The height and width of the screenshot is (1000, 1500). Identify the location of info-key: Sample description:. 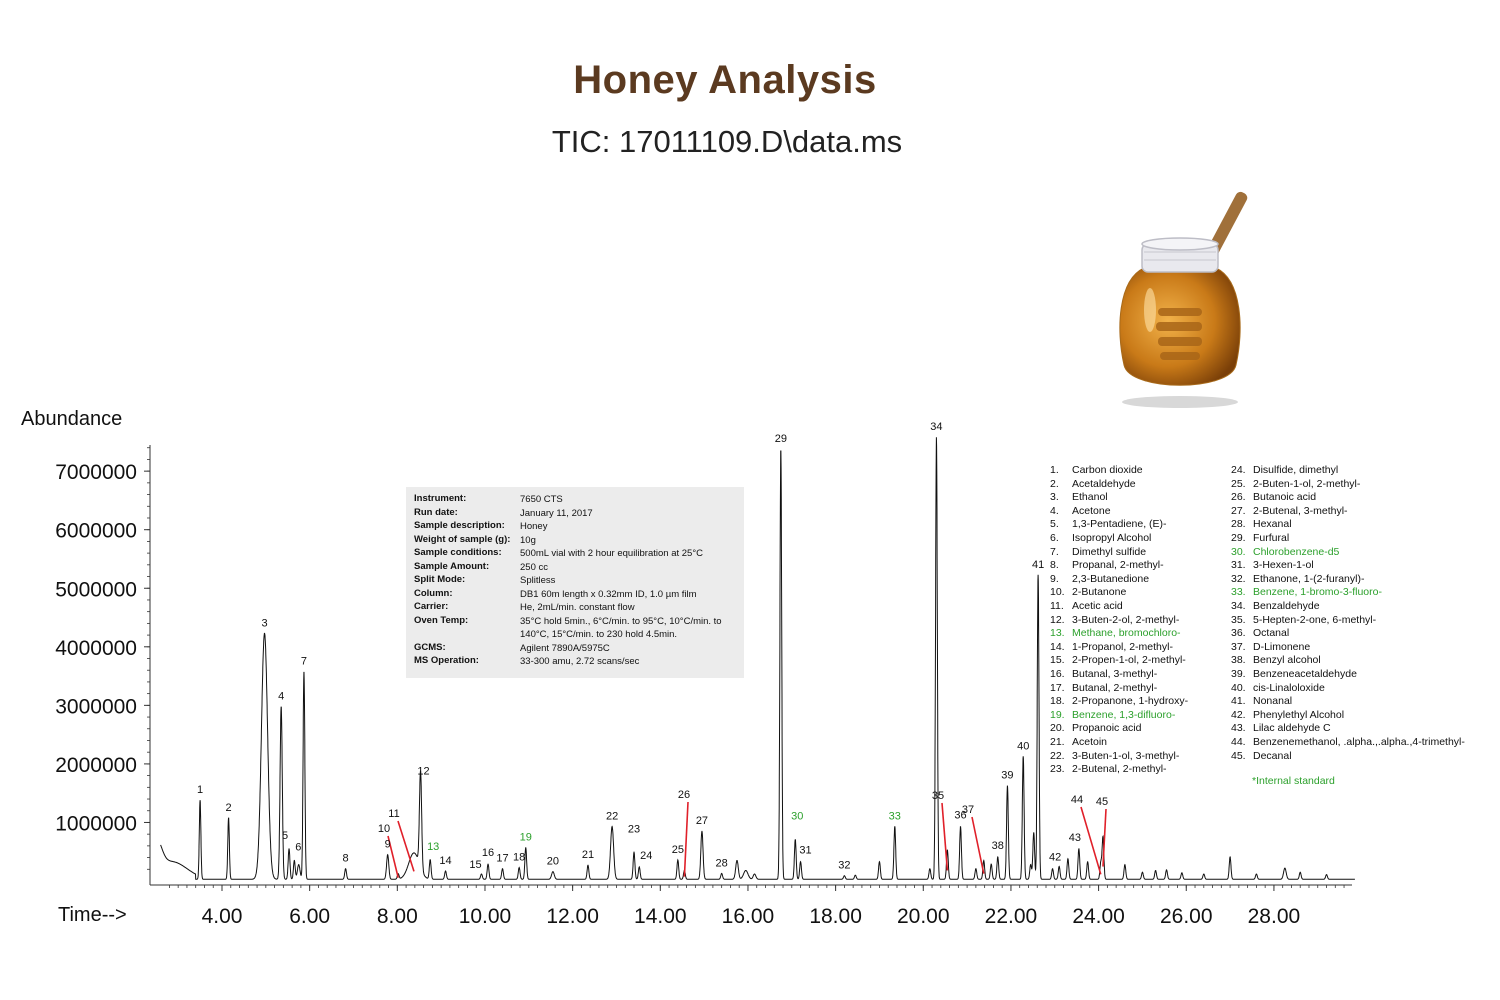
(459, 525).